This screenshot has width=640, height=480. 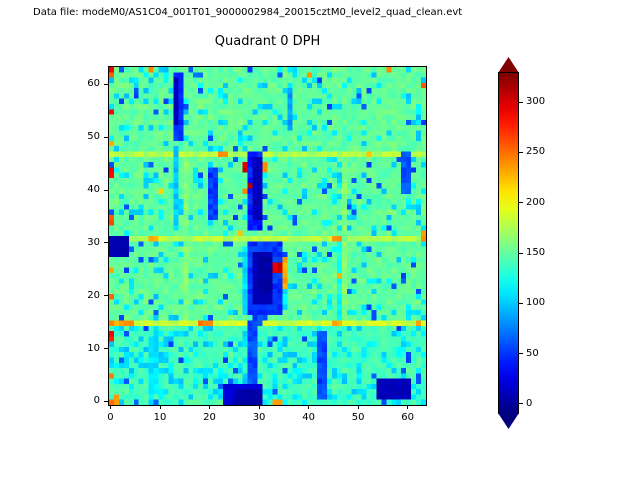 I want to click on colorbar-tick-label: 50, so click(x=532, y=353).